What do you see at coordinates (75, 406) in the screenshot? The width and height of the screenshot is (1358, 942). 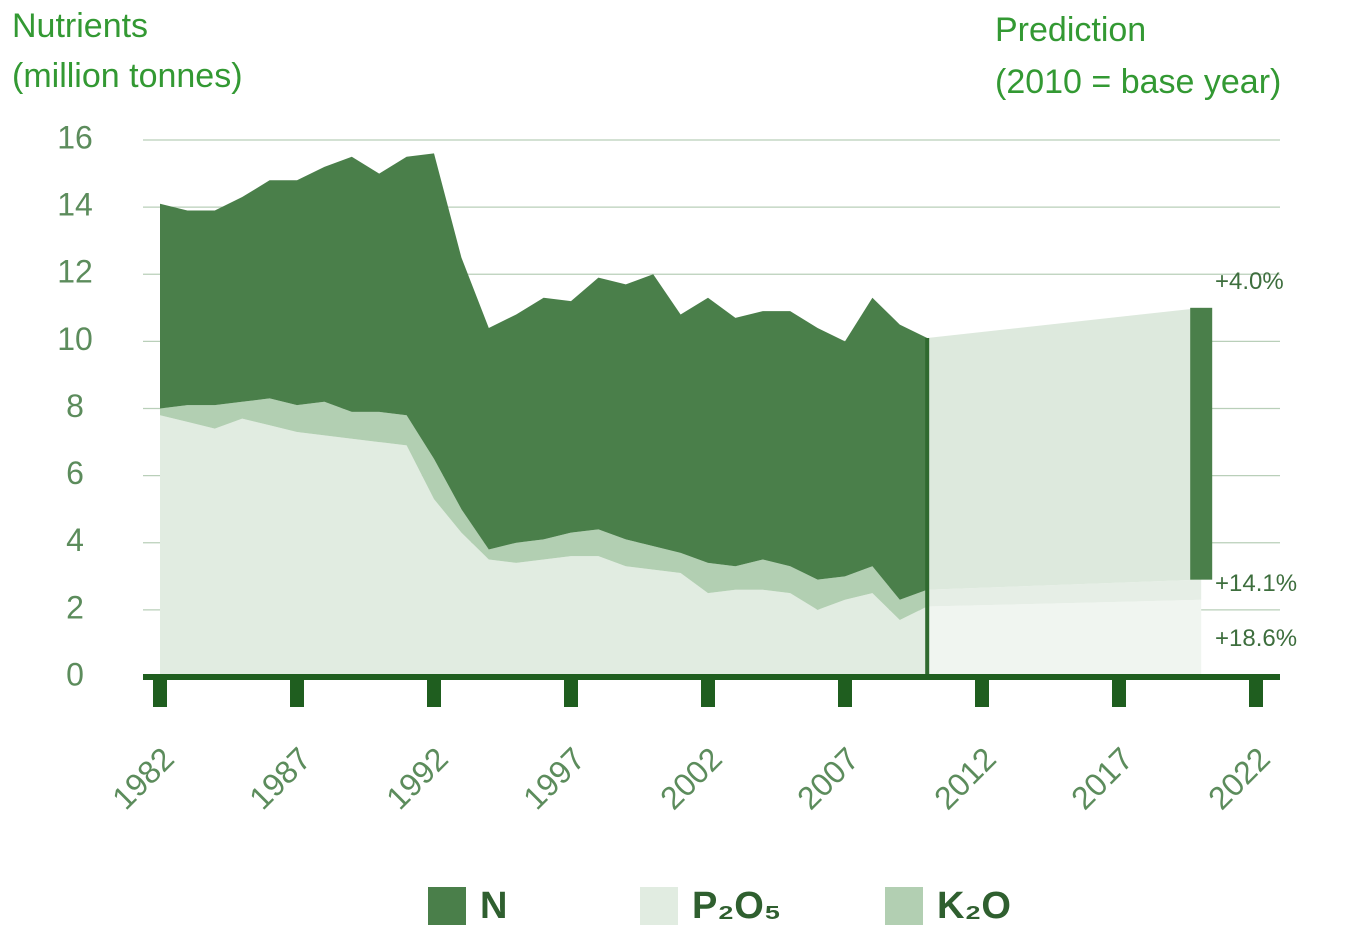 I see `y-tick-label: 8` at bounding box center [75, 406].